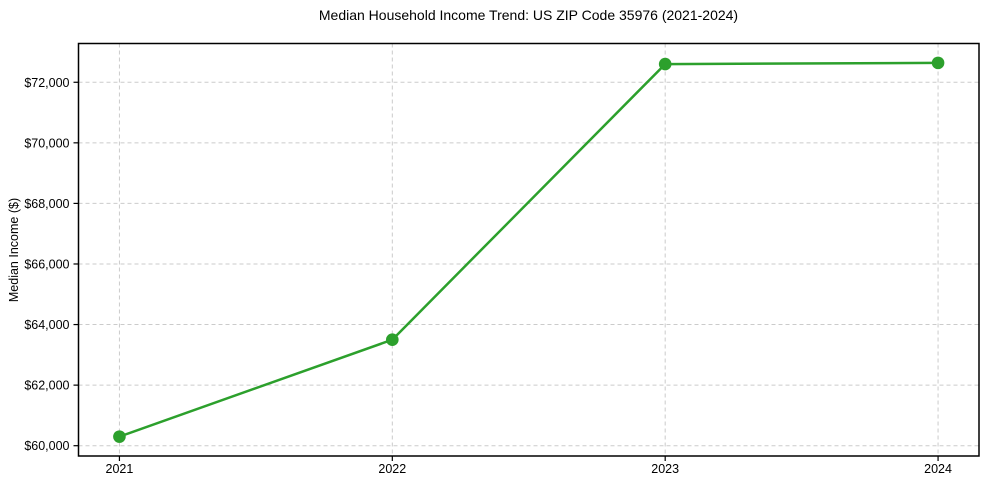  Describe the element at coordinates (46, 83) in the screenshot. I see `y-tick-label: $72,000` at that location.